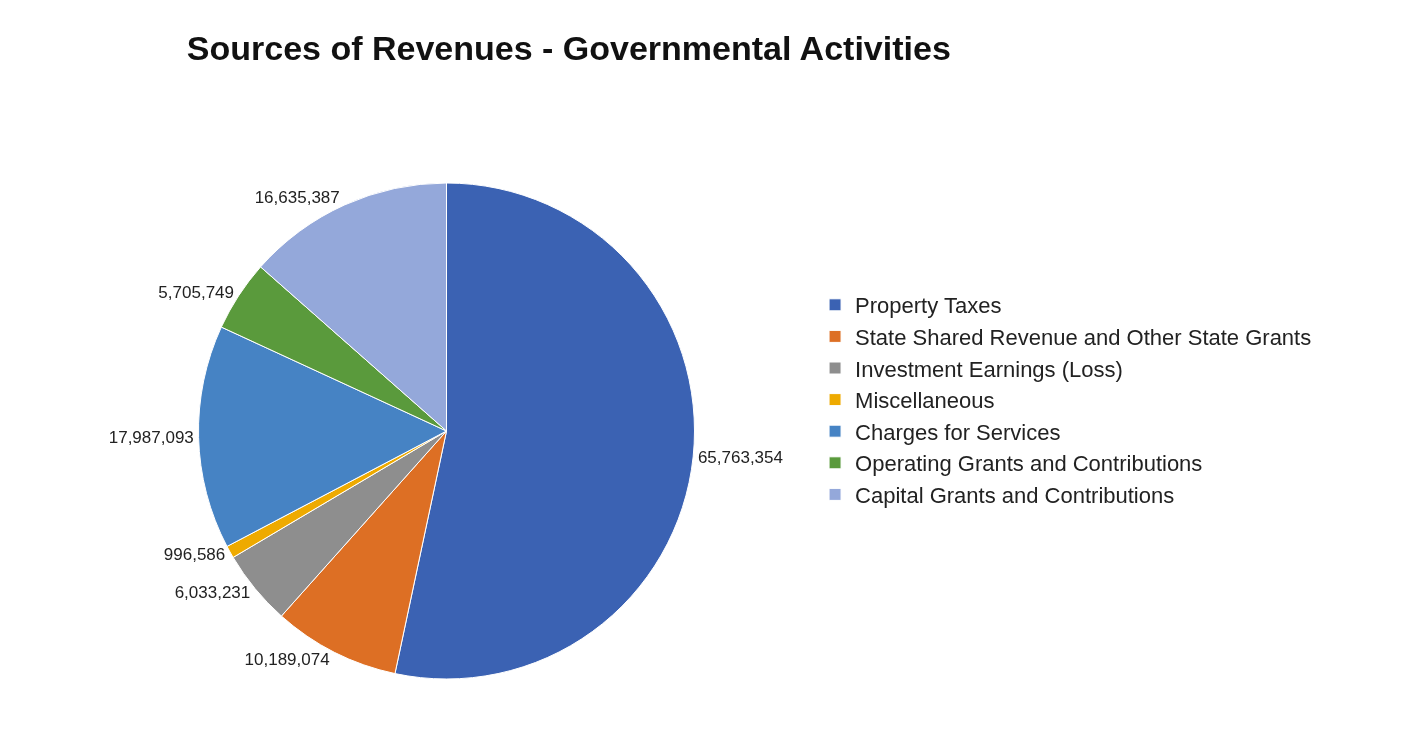  Describe the element at coordinates (194, 554) in the screenshot. I see `data-label: 996,586` at that location.